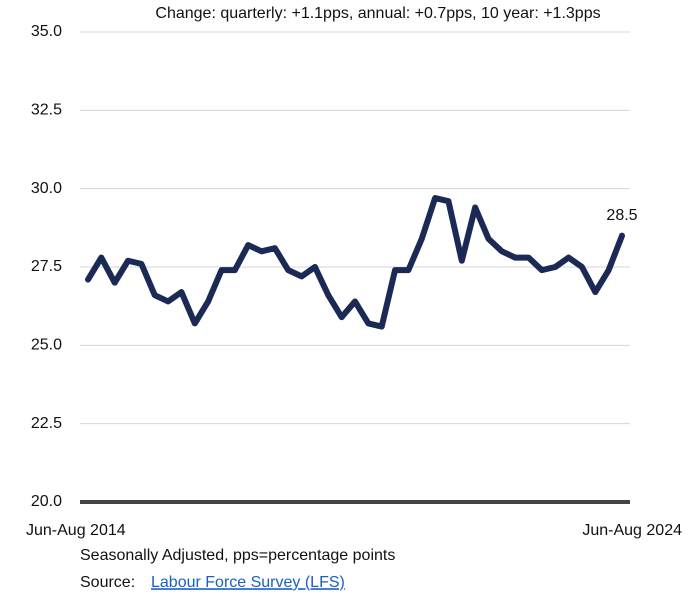  Describe the element at coordinates (46, 501) in the screenshot. I see `y-tick-label: 20.0` at that location.